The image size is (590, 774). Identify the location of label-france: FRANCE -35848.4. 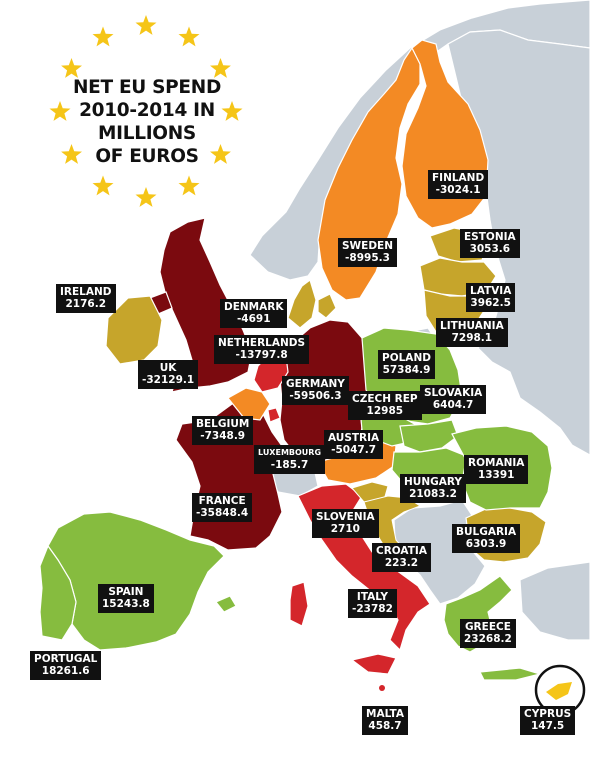
(222, 507).